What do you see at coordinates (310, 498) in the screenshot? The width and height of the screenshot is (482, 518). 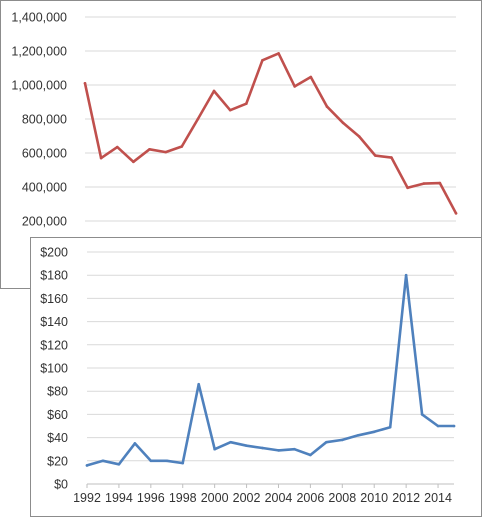 I see `x-tick-label: 2006` at bounding box center [310, 498].